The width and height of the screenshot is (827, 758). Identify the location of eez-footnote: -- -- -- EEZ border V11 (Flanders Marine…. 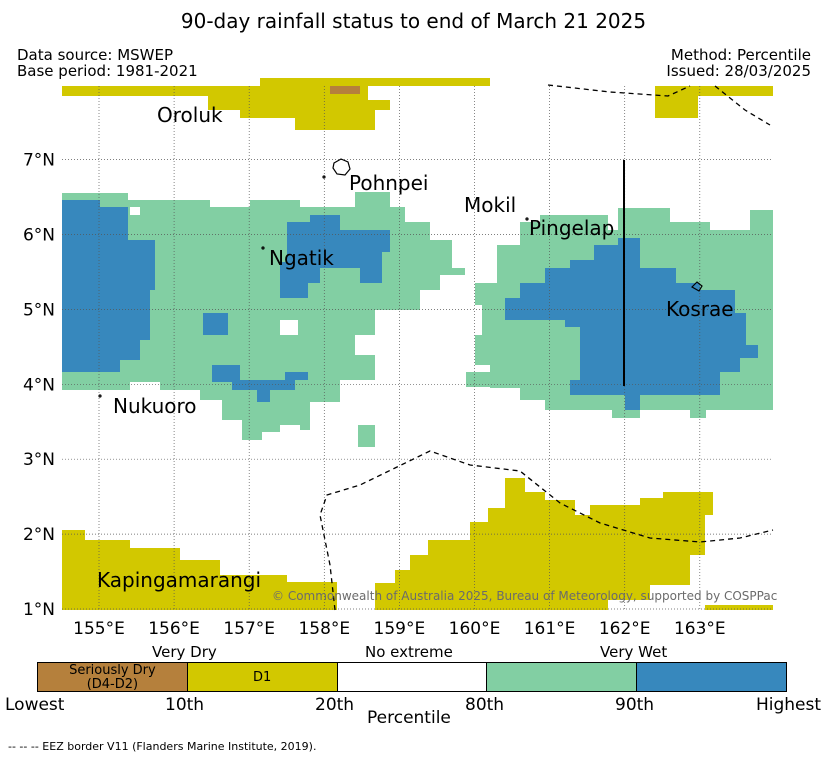
(162, 746).